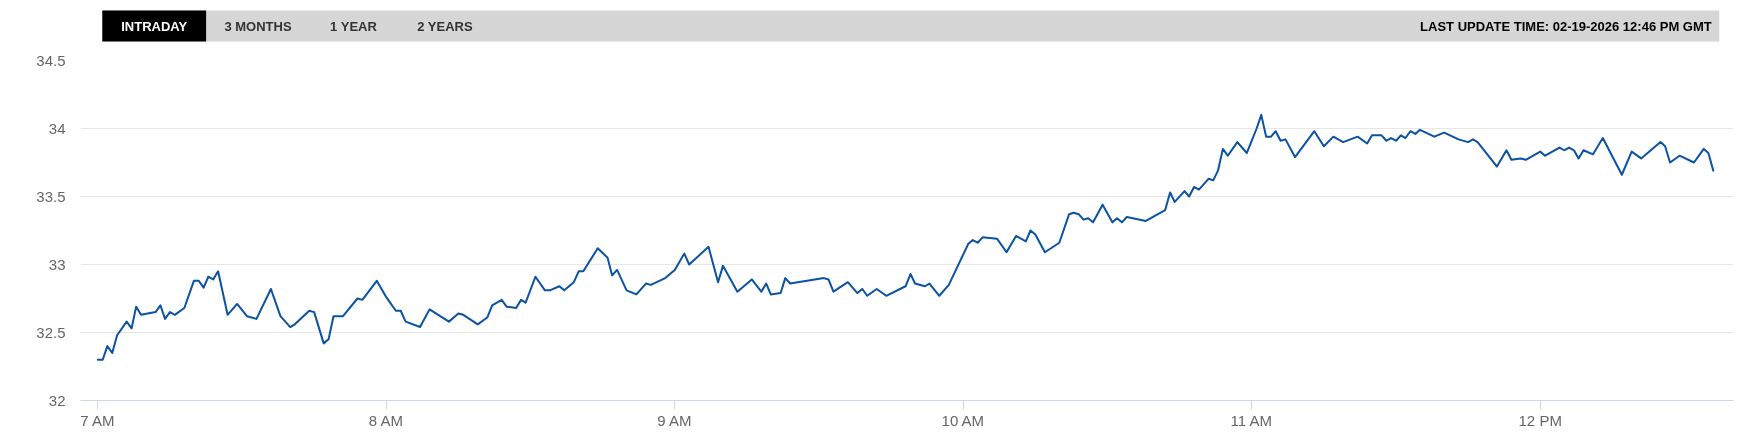 This screenshot has height=445, width=1745. What do you see at coordinates (1251, 420) in the screenshot?
I see `x-tick-label: 11 AM` at bounding box center [1251, 420].